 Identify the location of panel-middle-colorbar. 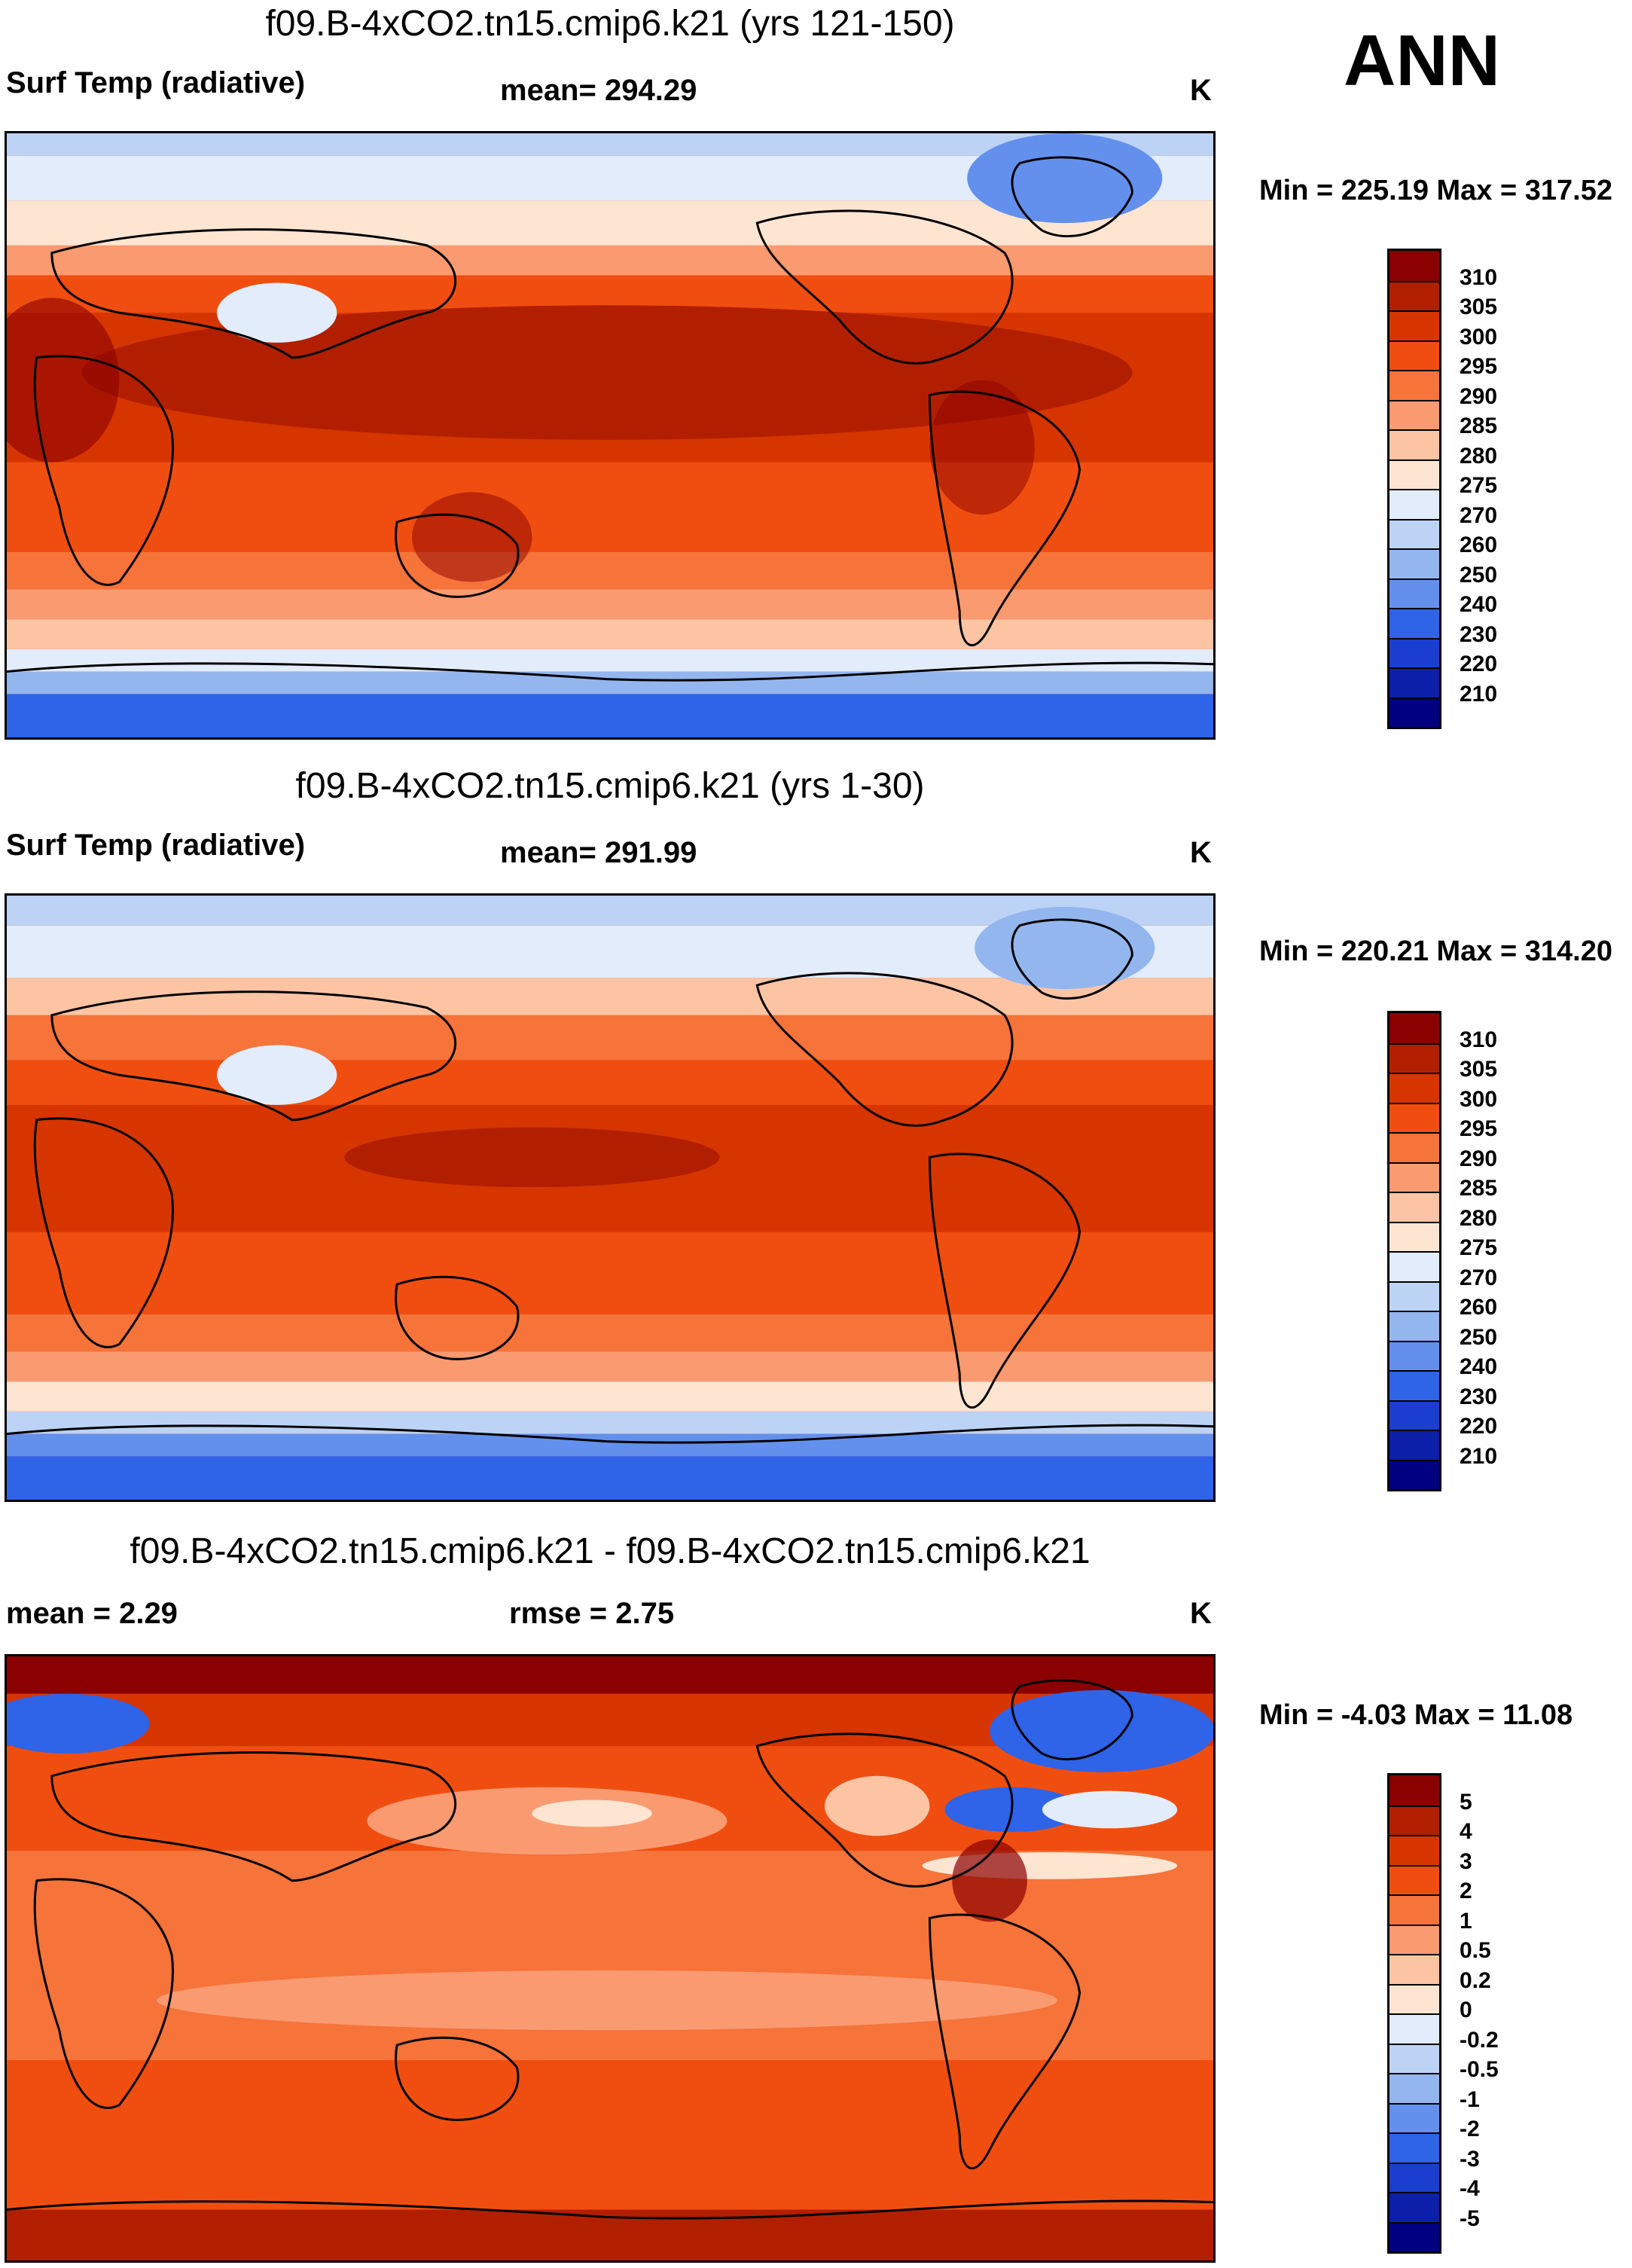
(1414, 1251).